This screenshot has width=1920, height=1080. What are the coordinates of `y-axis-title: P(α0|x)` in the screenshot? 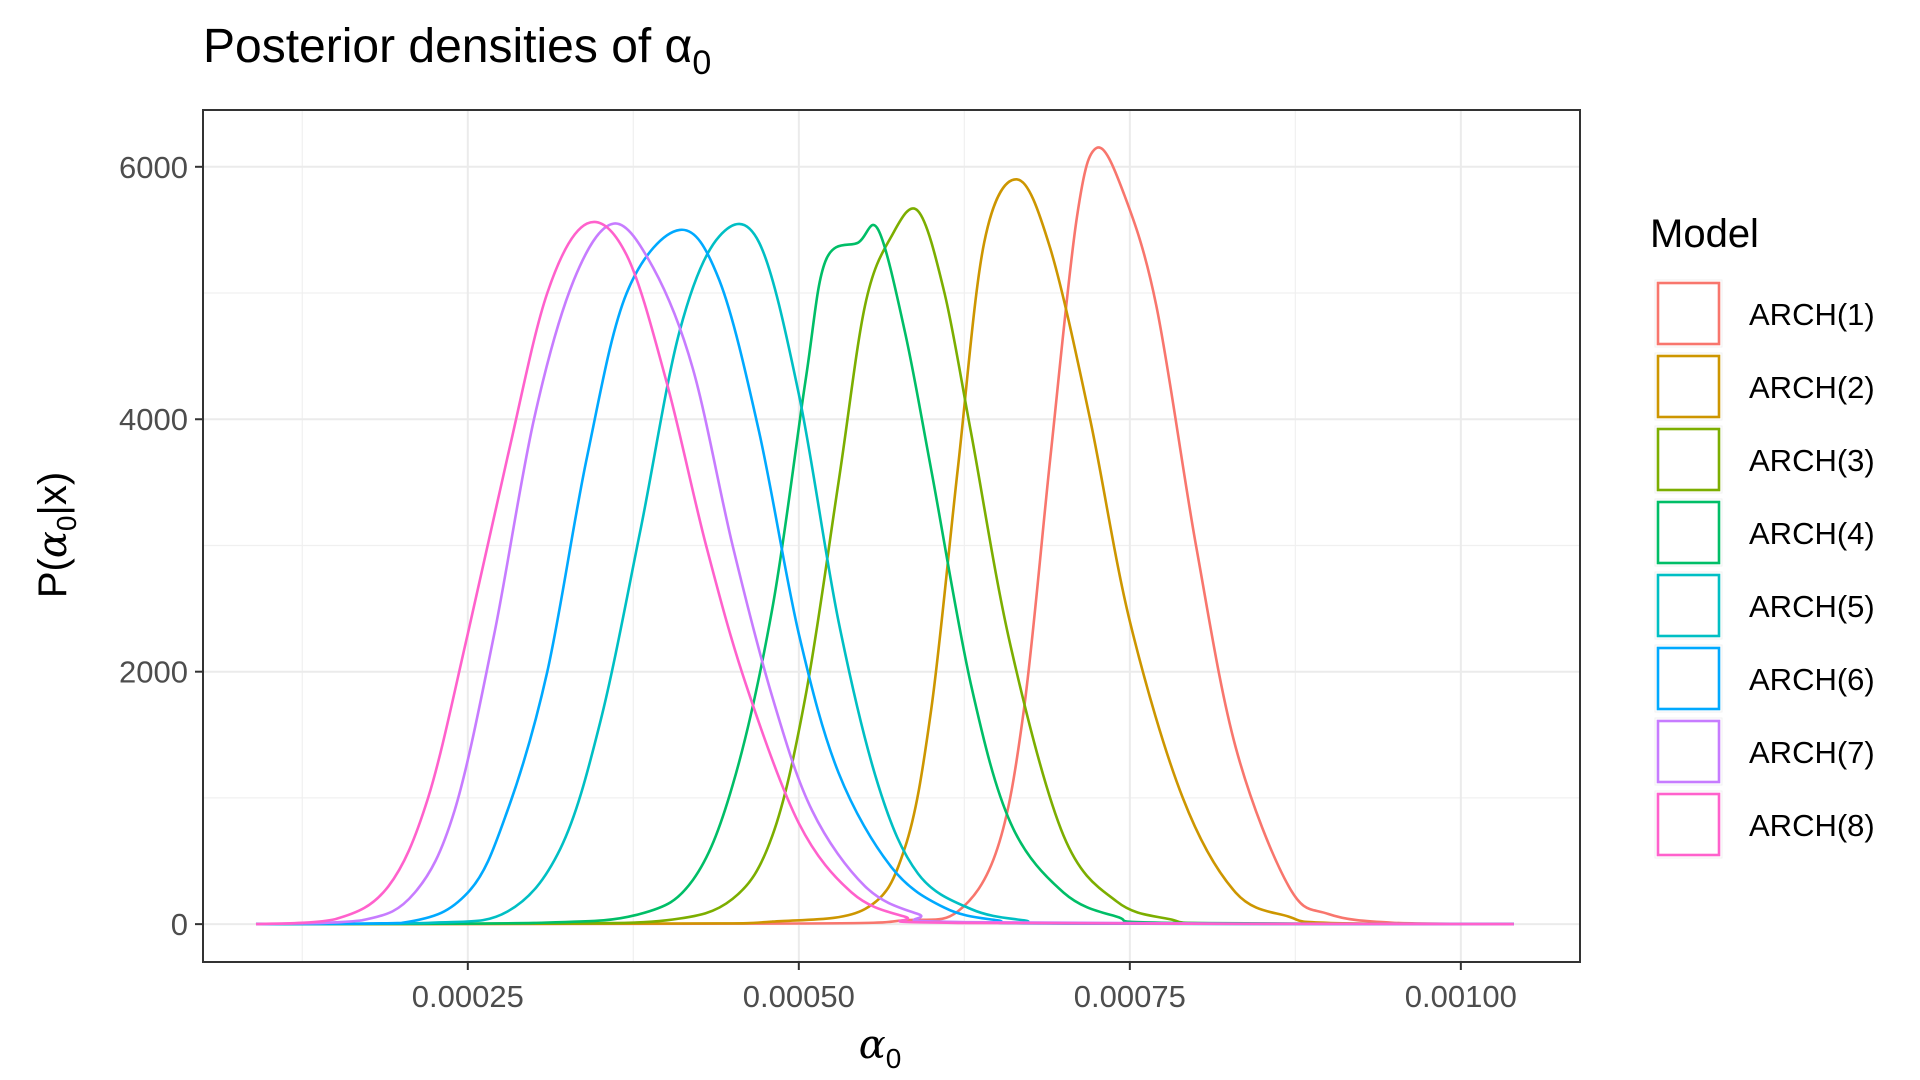 It's located at (56, 535).